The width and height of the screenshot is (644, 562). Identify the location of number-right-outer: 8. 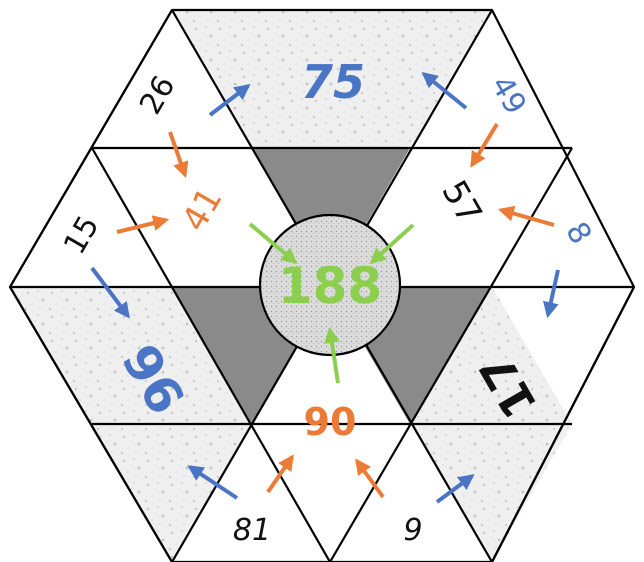
(578, 233).